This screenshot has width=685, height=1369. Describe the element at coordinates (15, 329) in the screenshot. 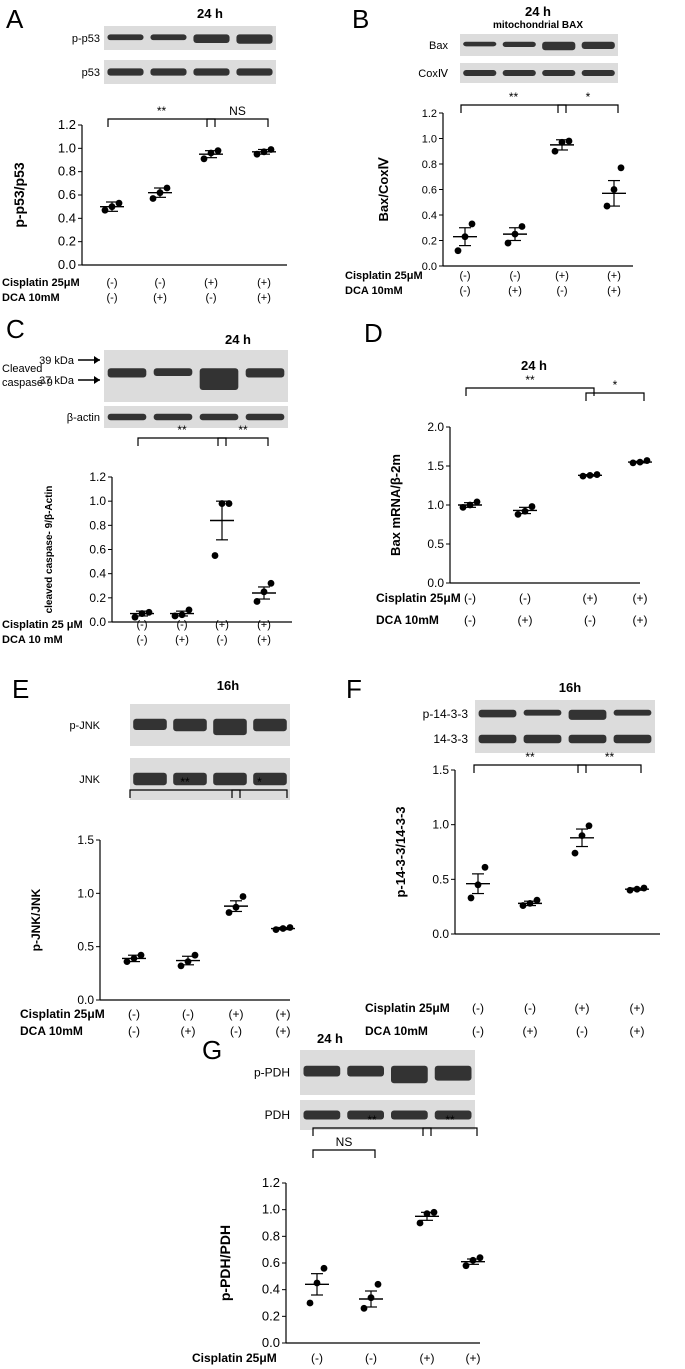

I see `panel-letter: C` at that location.